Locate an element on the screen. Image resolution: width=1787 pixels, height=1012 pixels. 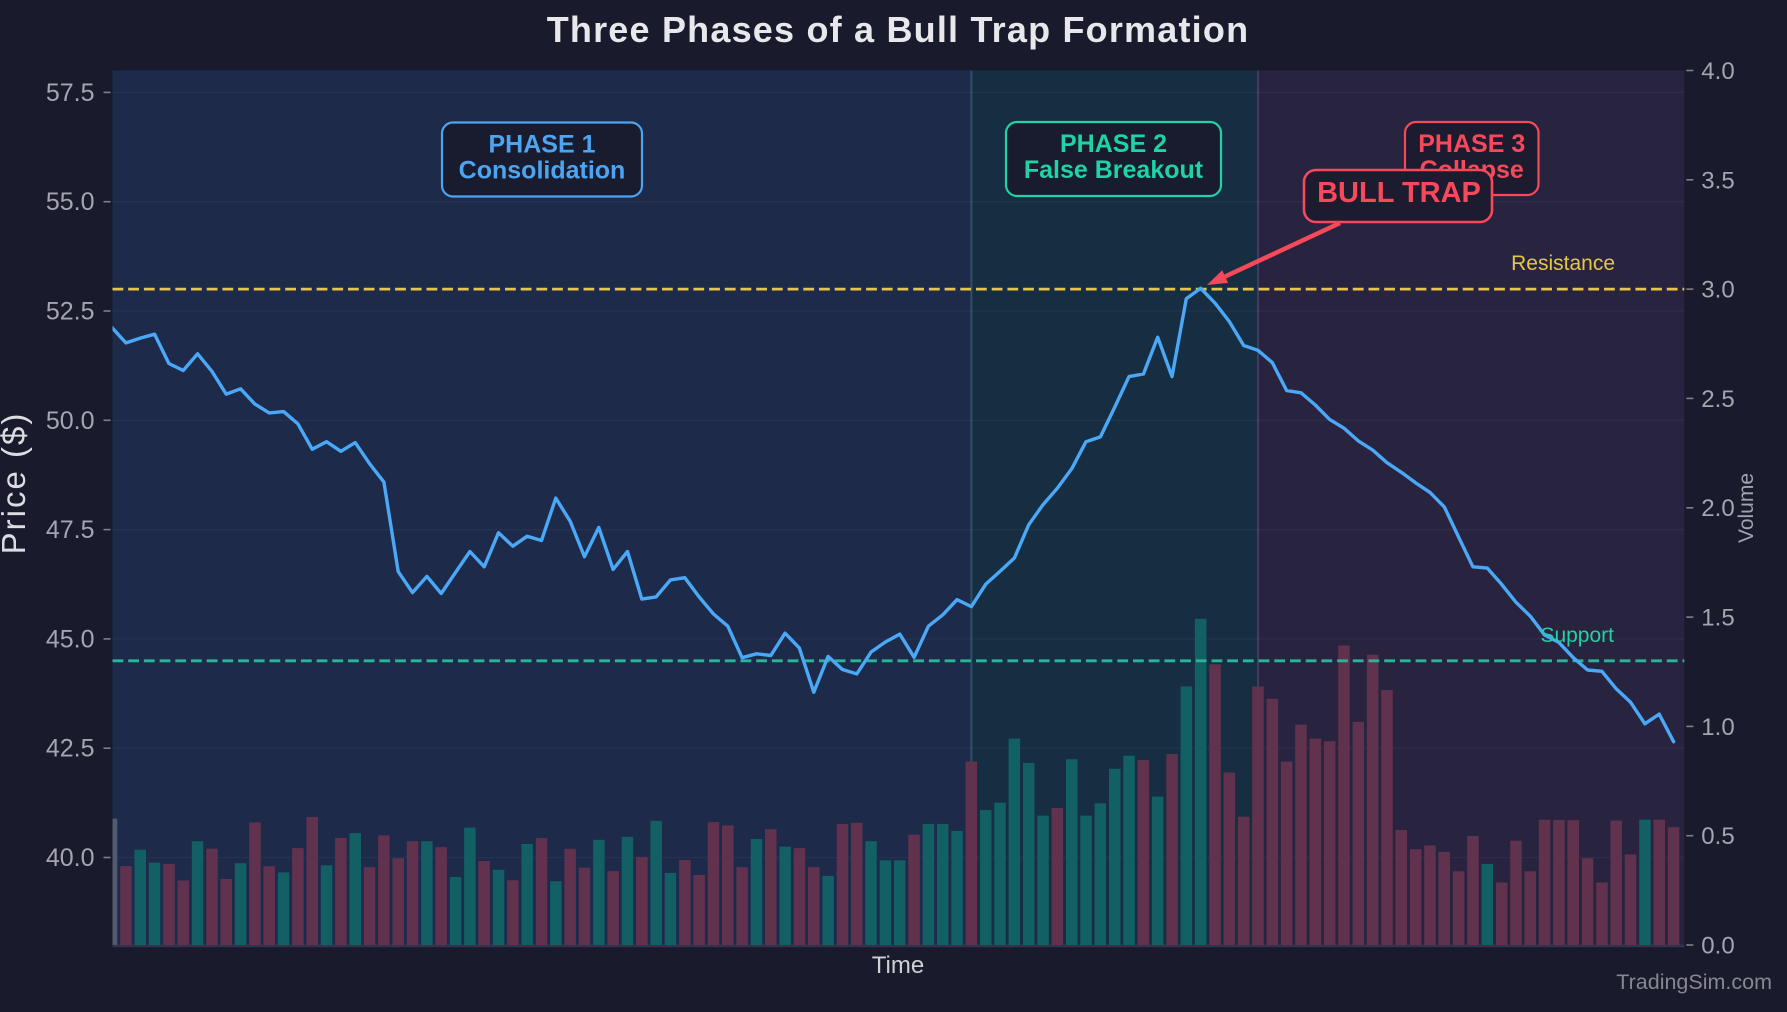
svg-text: 3.5 is located at coordinates (1717, 180).